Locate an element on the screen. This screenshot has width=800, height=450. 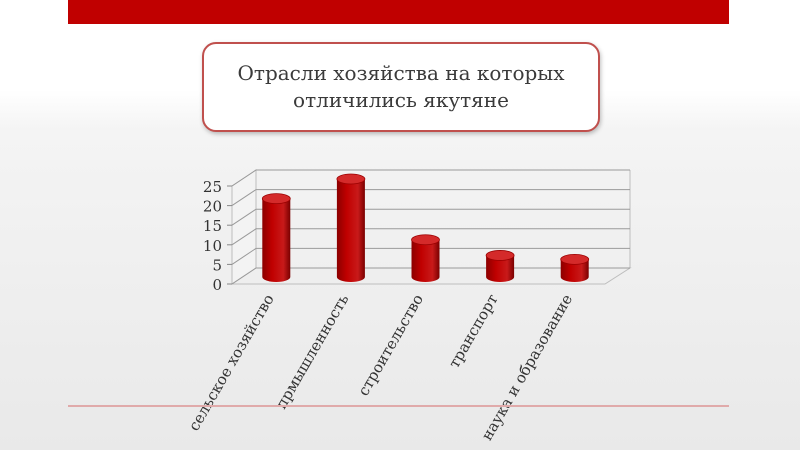
x-category-label: строительство is located at coordinates (390, 345).